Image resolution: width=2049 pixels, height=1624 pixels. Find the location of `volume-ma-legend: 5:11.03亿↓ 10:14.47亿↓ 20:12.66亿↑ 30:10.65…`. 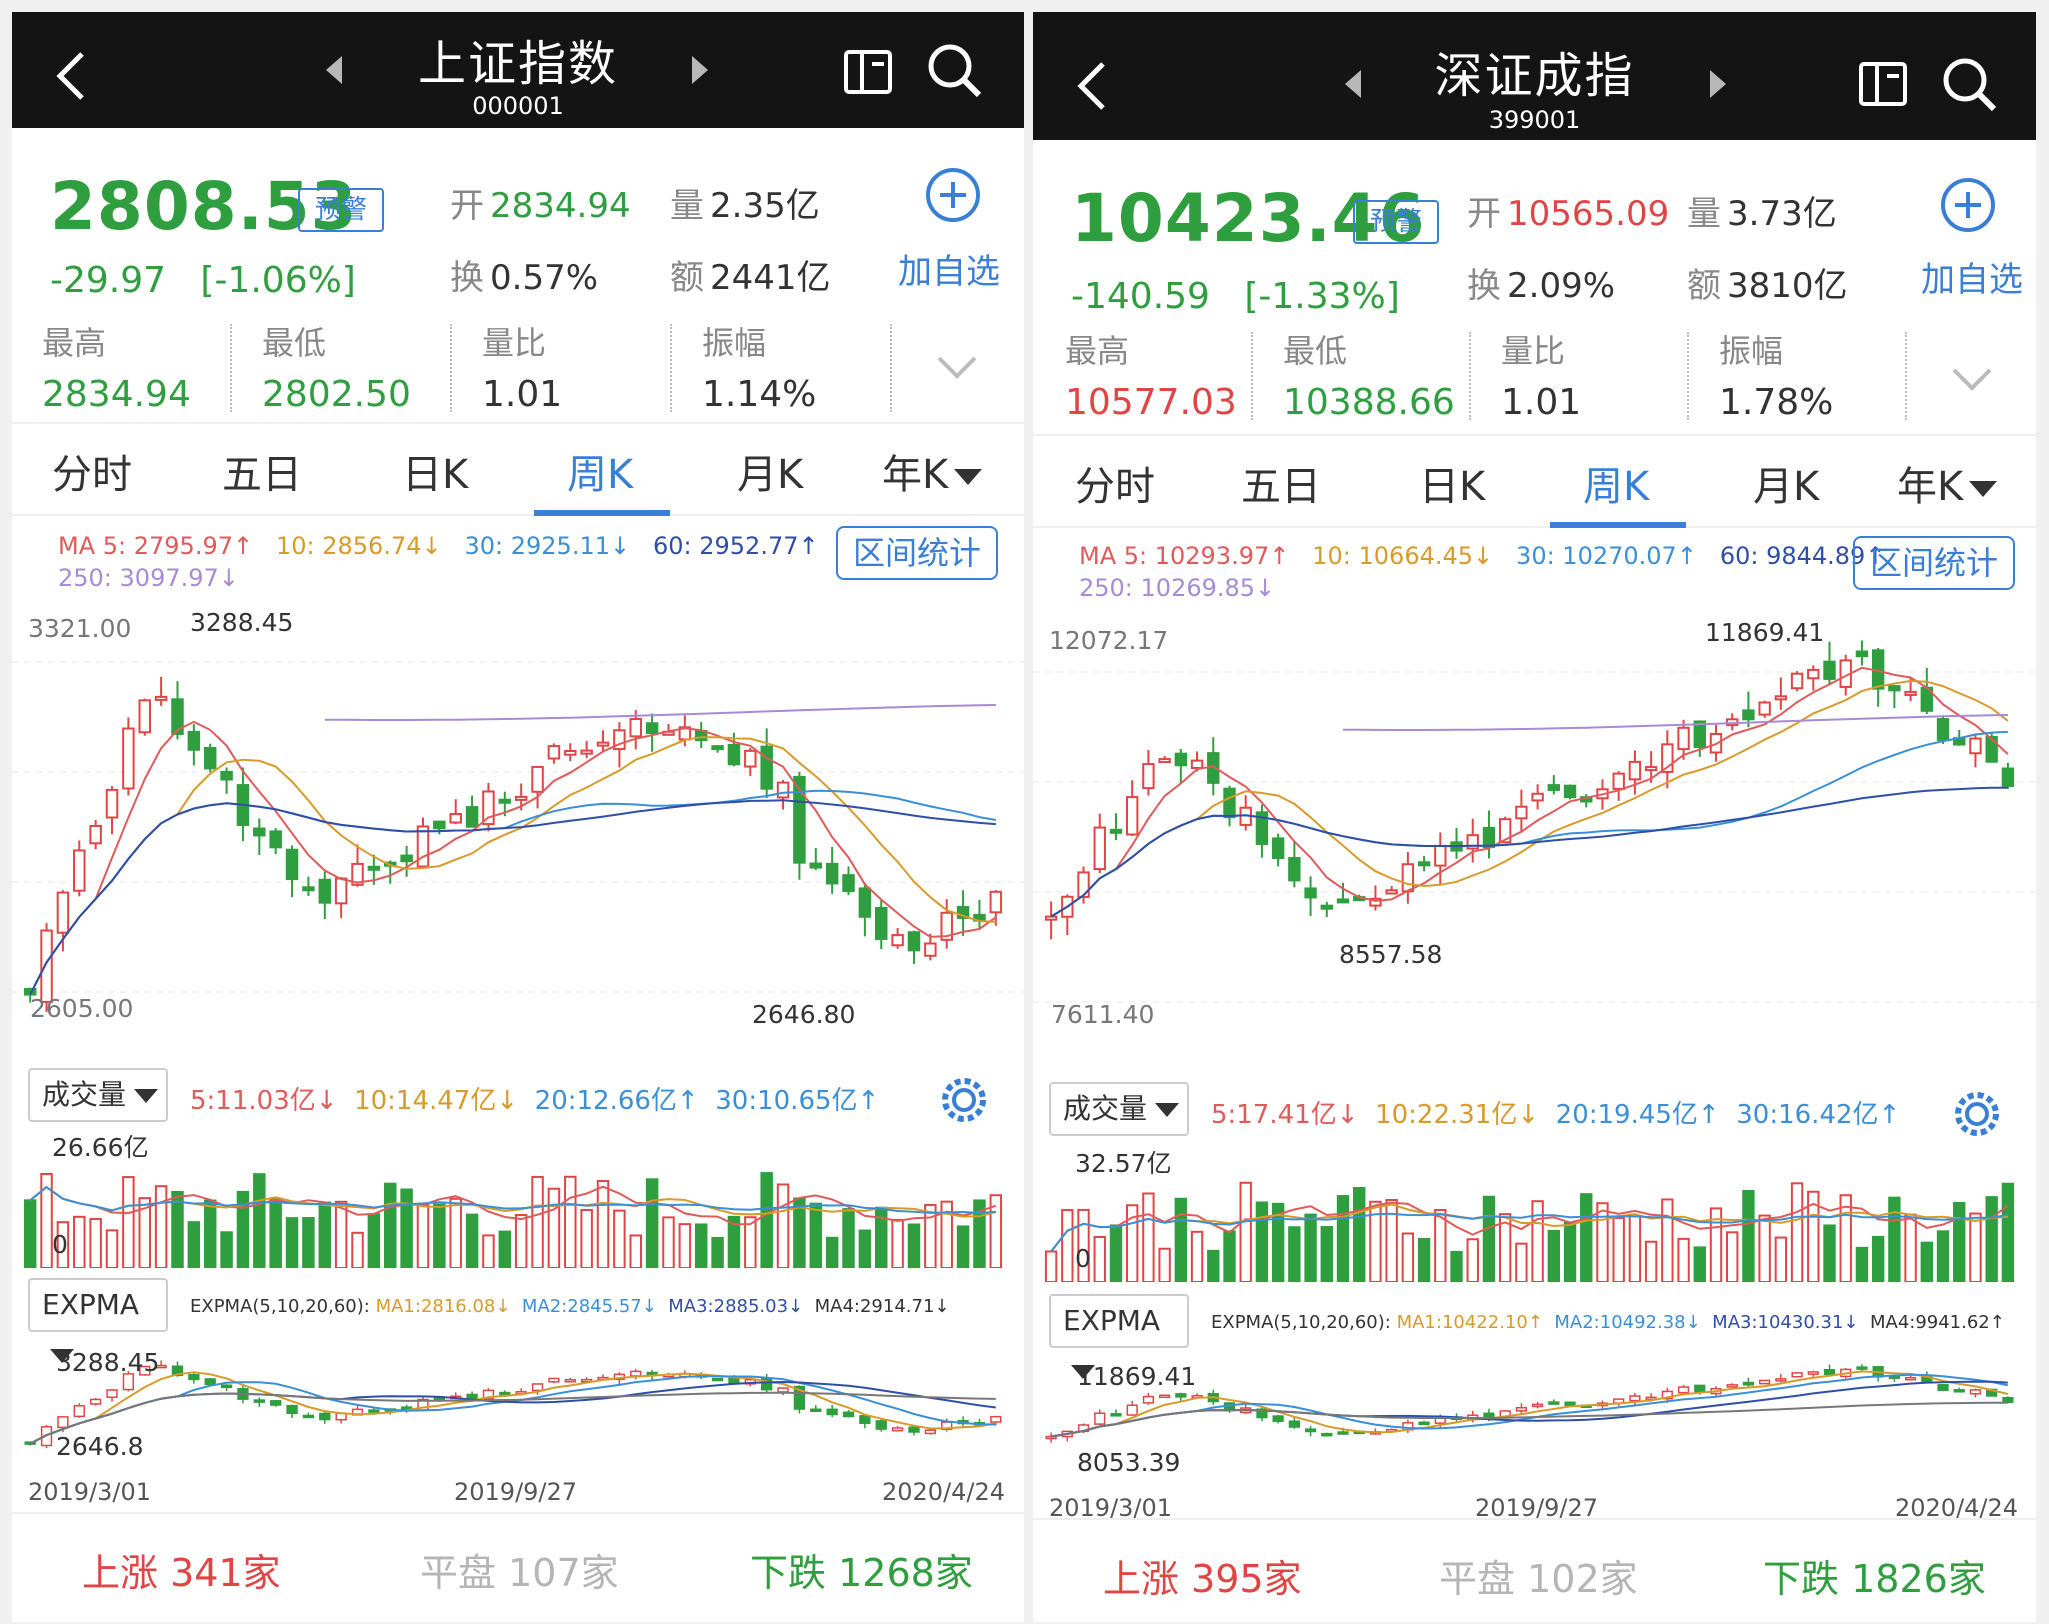

volume-ma-legend: 5:11.03亿↓ 10:14.47亿↓ 20:12.66亿↑ 30:10.65… is located at coordinates (535, 1101).